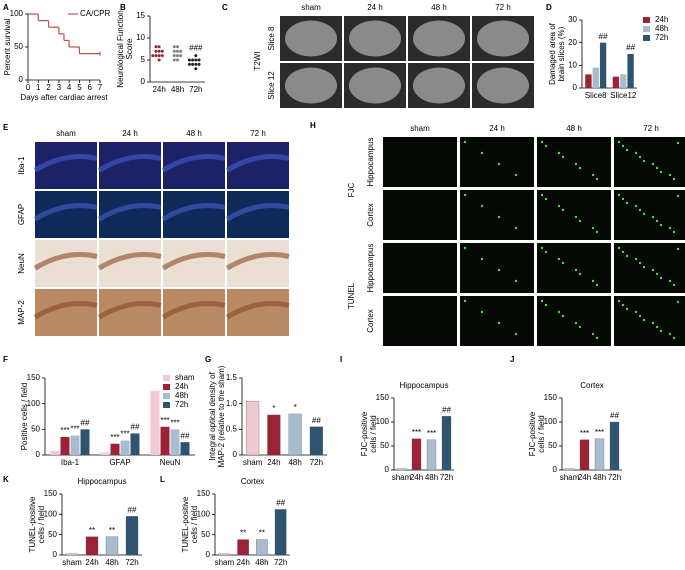  Describe the element at coordinates (584, 433) in the screenshot. I see `significance: ***` at that location.